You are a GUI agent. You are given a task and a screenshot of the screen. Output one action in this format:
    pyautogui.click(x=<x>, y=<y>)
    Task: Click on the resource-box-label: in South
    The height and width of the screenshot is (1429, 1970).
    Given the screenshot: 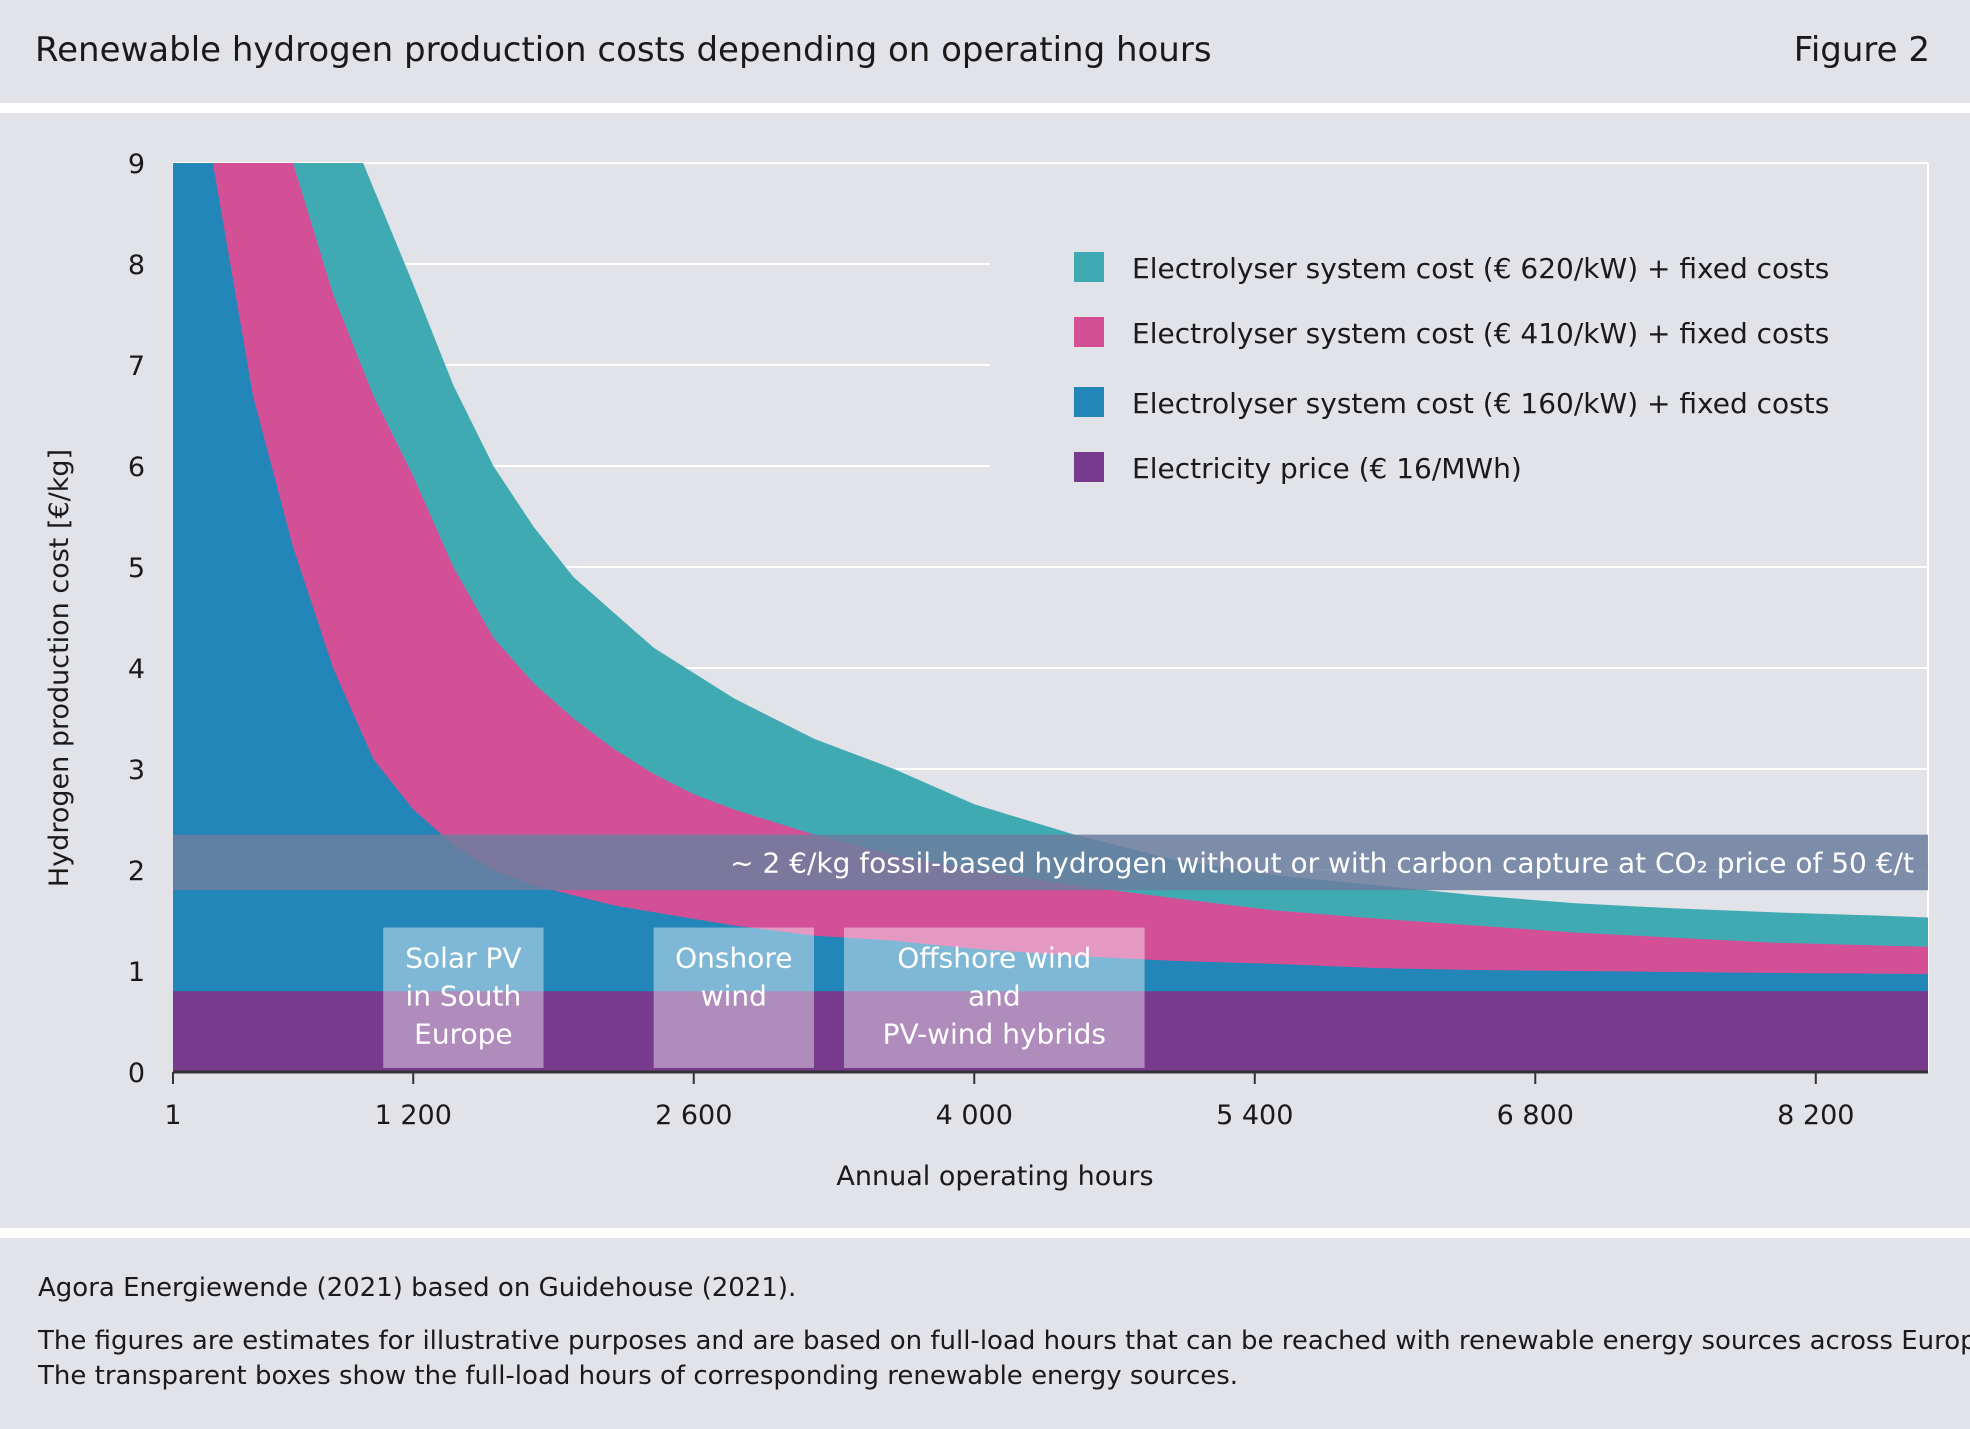 What is the action you would take?
    pyautogui.click(x=463, y=996)
    